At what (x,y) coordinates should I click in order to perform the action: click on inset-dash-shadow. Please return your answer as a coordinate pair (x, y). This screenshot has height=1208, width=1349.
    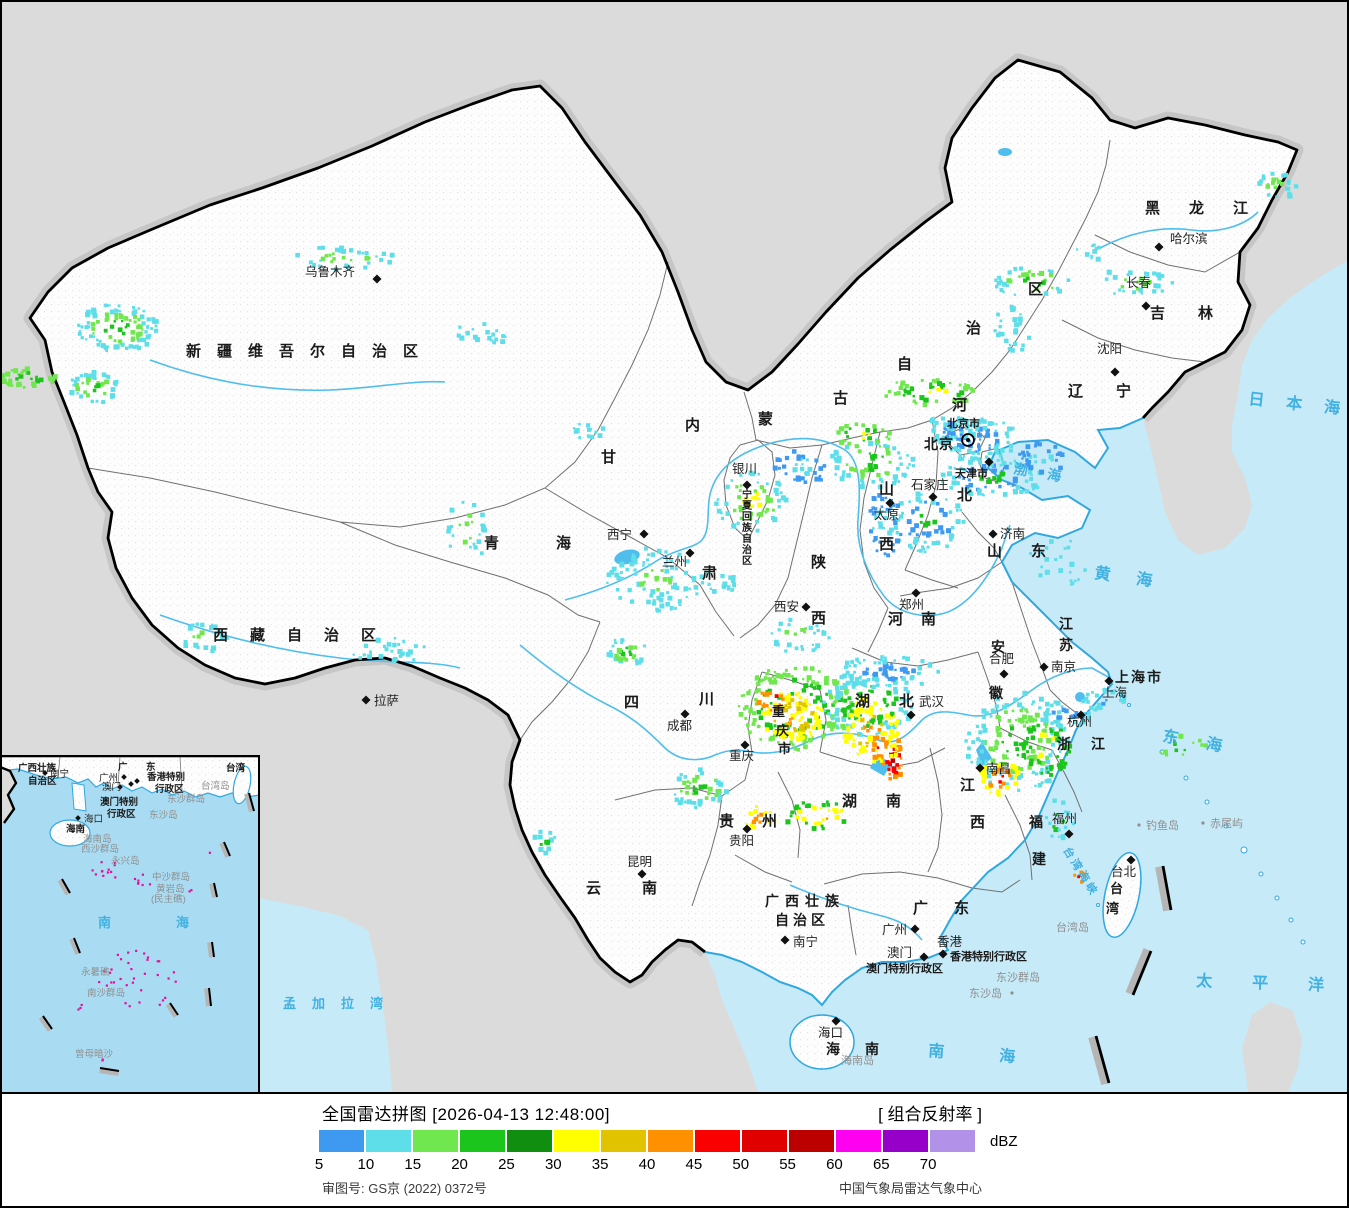
    Looking at the image, I should click on (75, 946).